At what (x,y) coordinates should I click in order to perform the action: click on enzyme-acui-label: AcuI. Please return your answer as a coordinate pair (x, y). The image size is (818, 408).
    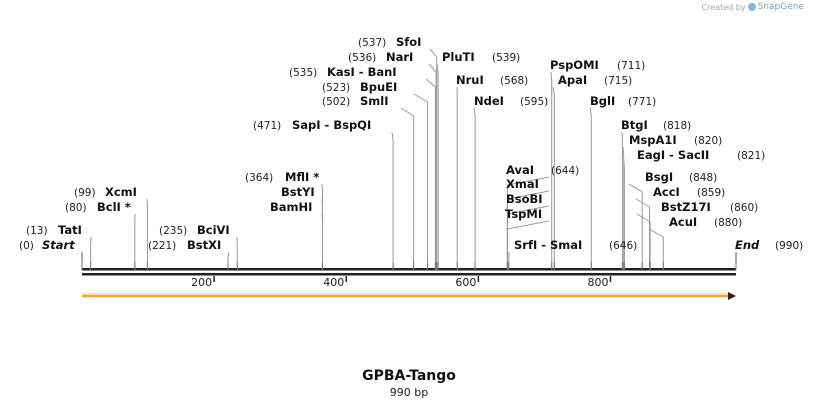
    Looking at the image, I should click on (683, 222).